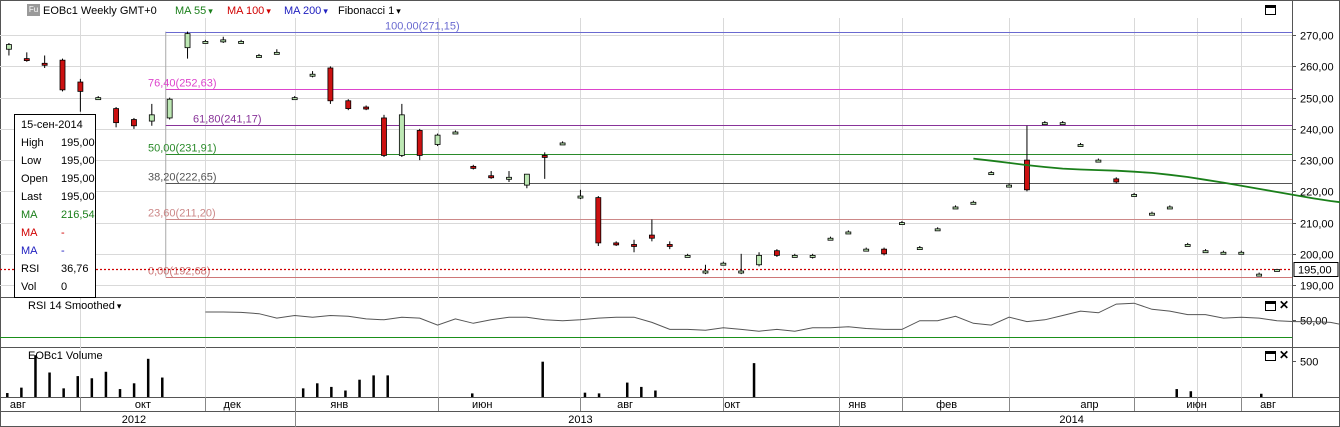 Image resolution: width=1340 pixels, height=427 pixels. What do you see at coordinates (78, 215) in the screenshot?
I see `info-value: 216,54` at bounding box center [78, 215].